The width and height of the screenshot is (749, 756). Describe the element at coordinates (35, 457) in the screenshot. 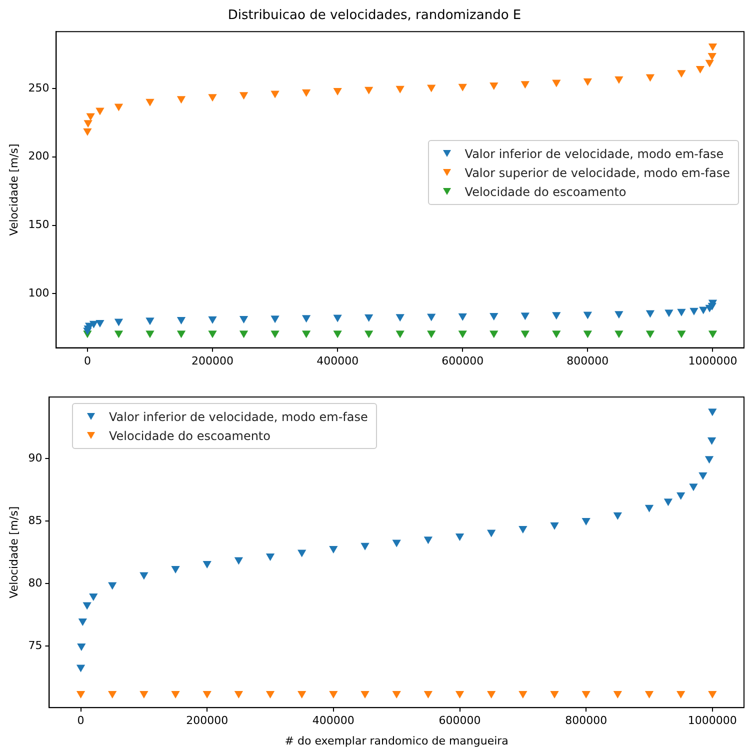

I see `y-tick-label: 90` at that location.